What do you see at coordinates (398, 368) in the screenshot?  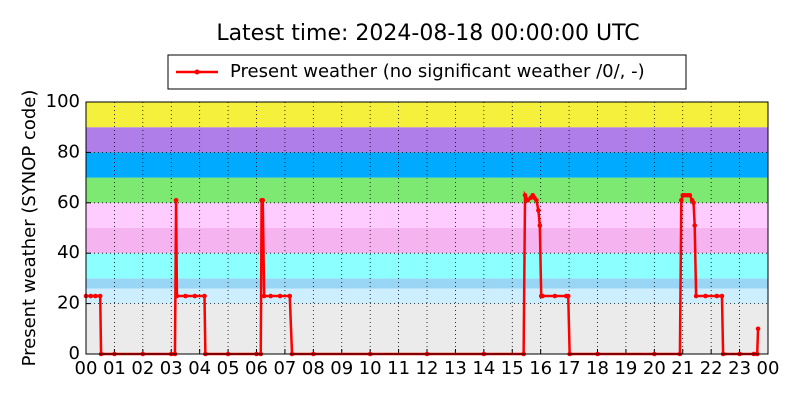 I see `x-tick-label: 11` at bounding box center [398, 368].